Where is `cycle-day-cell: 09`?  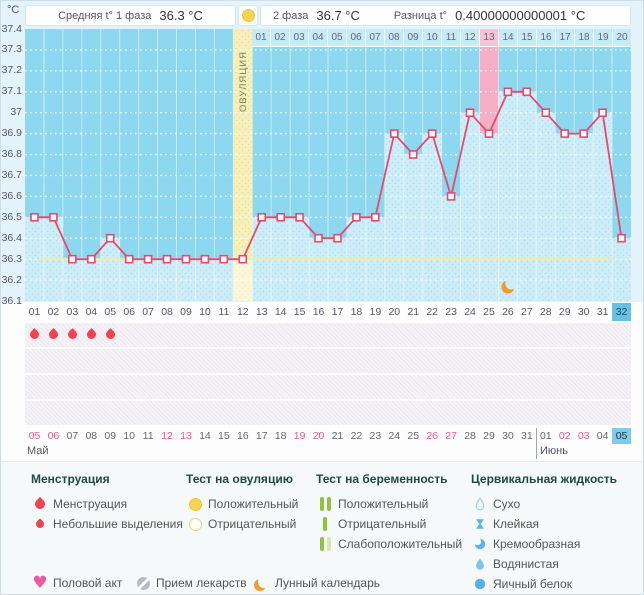
cycle-day-cell: 09 is located at coordinates (186, 312).